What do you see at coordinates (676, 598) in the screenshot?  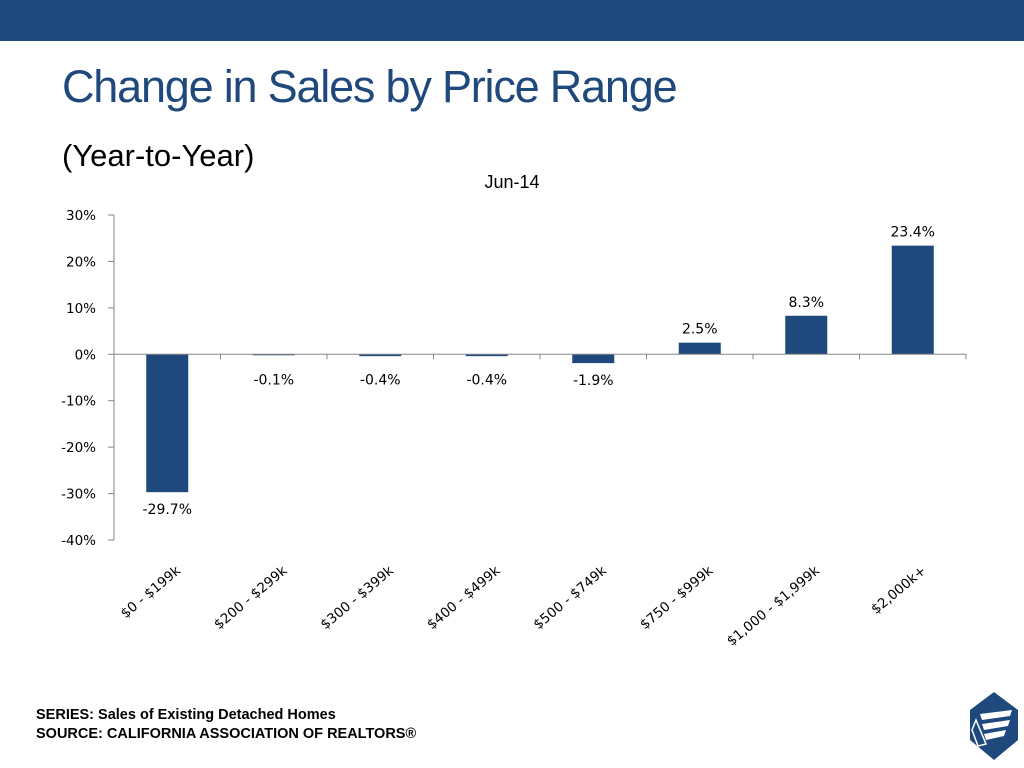 I see `x-tick-label: $750 - $999k` at bounding box center [676, 598].